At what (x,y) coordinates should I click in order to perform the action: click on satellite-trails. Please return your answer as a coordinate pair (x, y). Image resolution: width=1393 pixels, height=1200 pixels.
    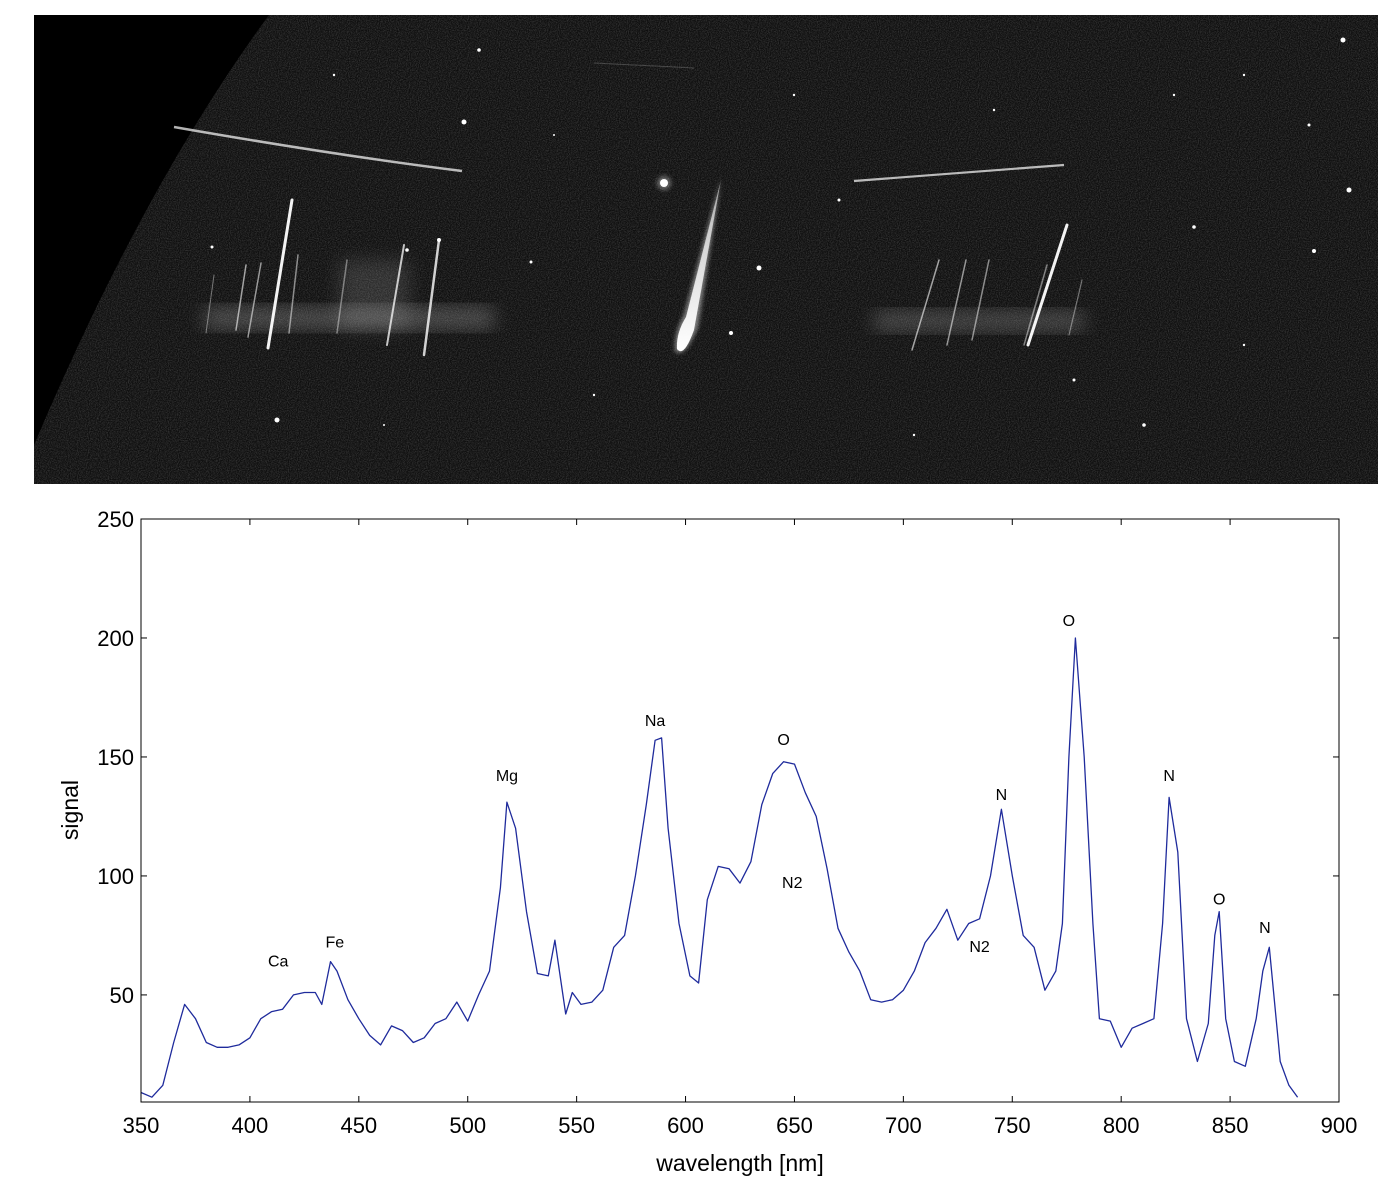
    Looking at the image, I should click on (619, 122).